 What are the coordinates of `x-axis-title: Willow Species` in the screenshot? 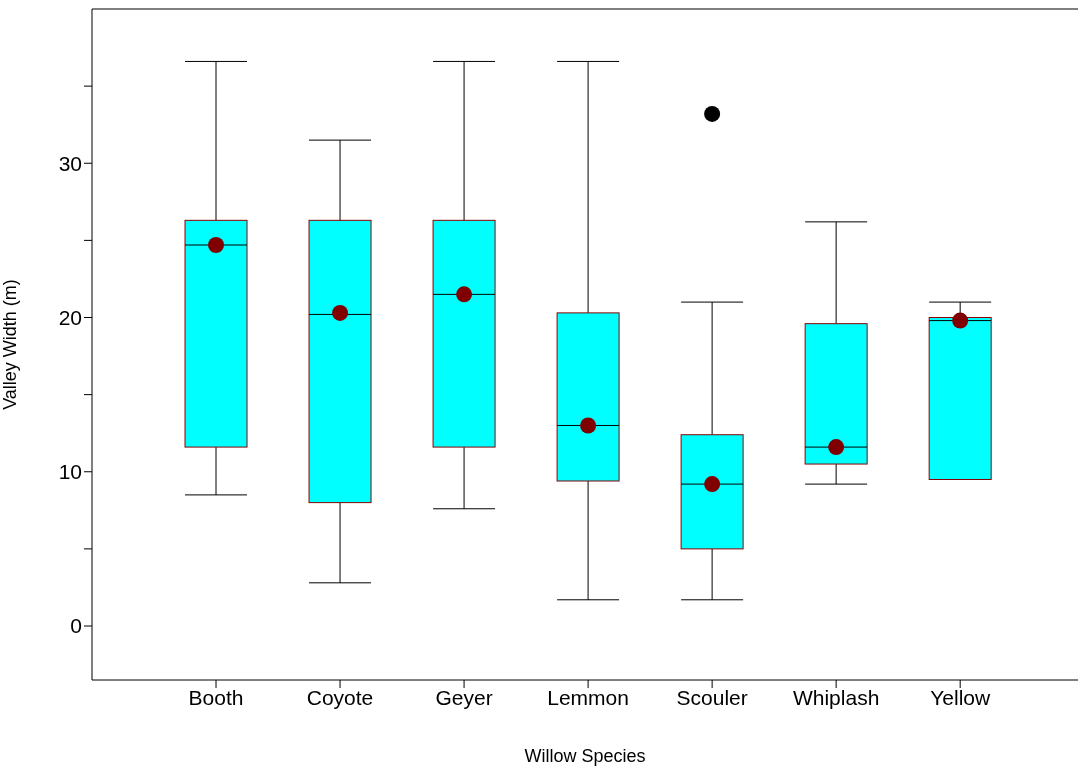 It's located at (585, 756).